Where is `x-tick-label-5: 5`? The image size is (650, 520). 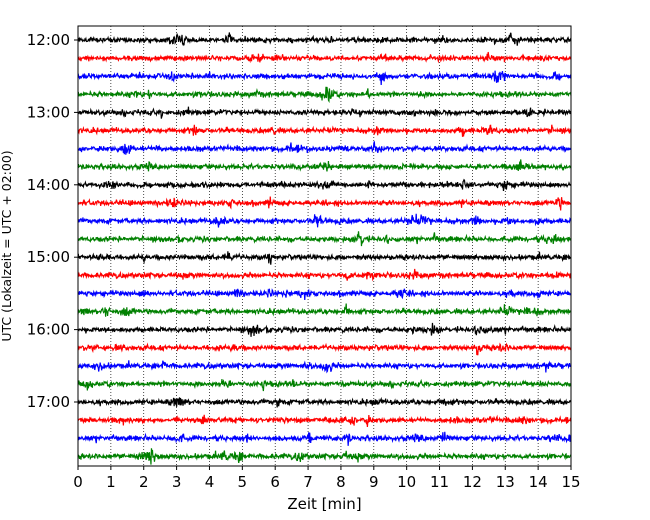 x-tick-label-5: 5 is located at coordinates (243, 482).